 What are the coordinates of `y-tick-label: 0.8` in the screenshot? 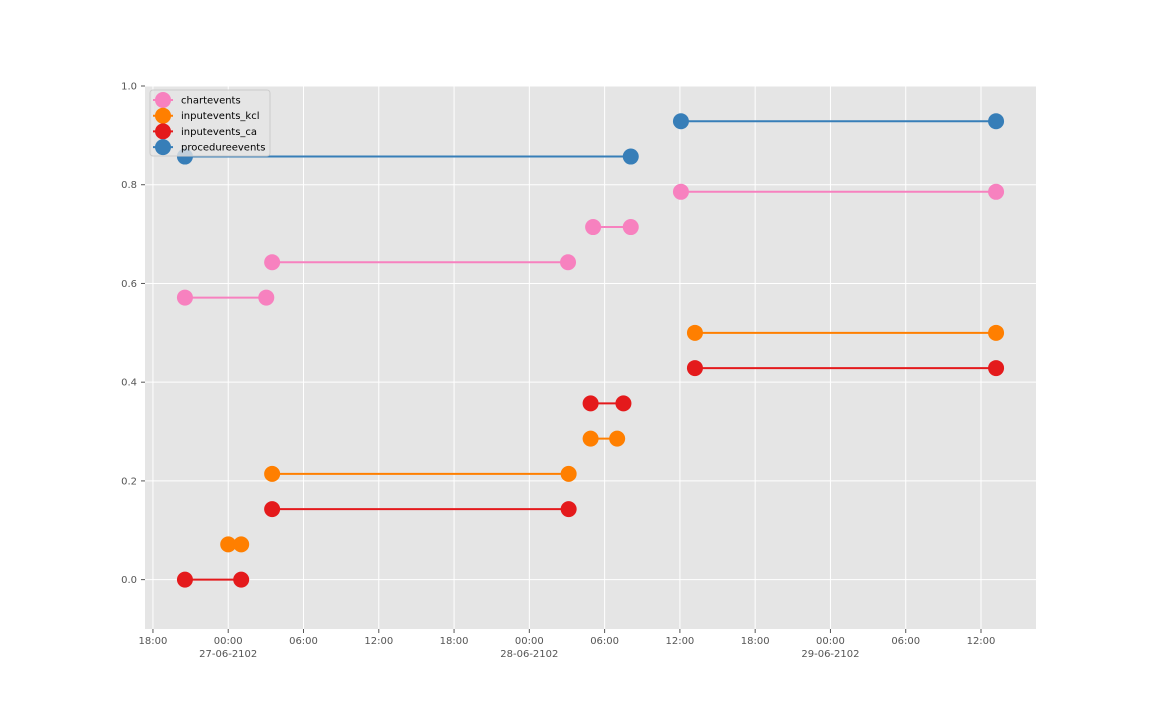 It's located at (129, 185).